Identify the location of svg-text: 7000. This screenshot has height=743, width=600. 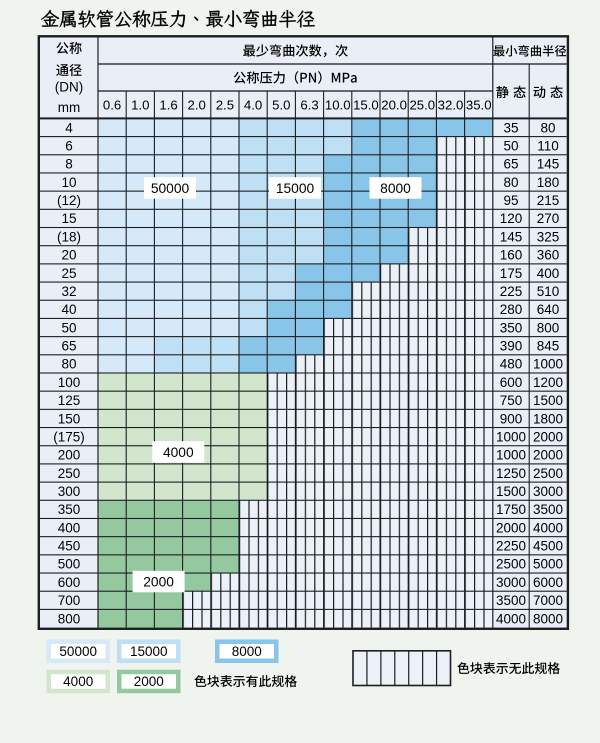
(548, 600).